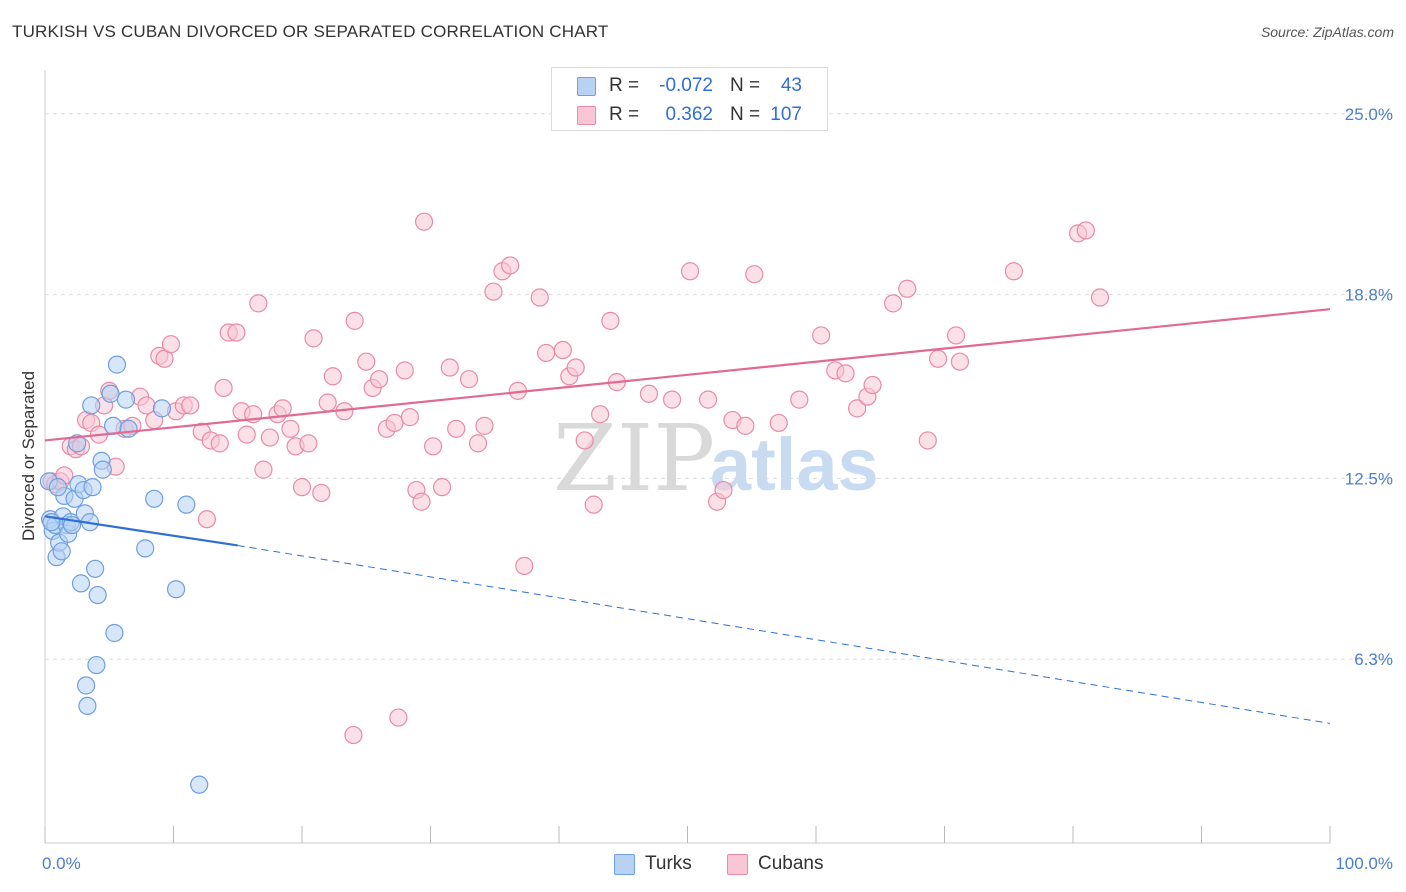 The width and height of the screenshot is (1406, 892). What do you see at coordinates (791, 863) in the screenshot?
I see `legend-label-cubans: Cubans` at bounding box center [791, 863].